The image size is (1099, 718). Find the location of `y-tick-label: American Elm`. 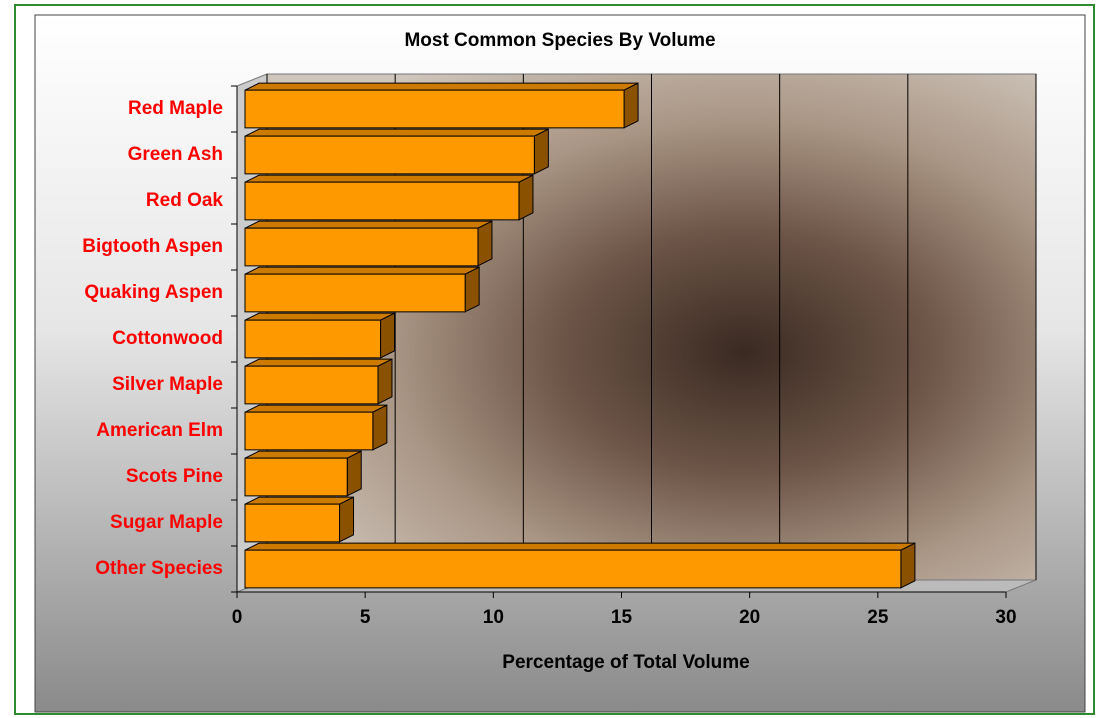

y-tick-label: American Elm is located at coordinates (159, 430).